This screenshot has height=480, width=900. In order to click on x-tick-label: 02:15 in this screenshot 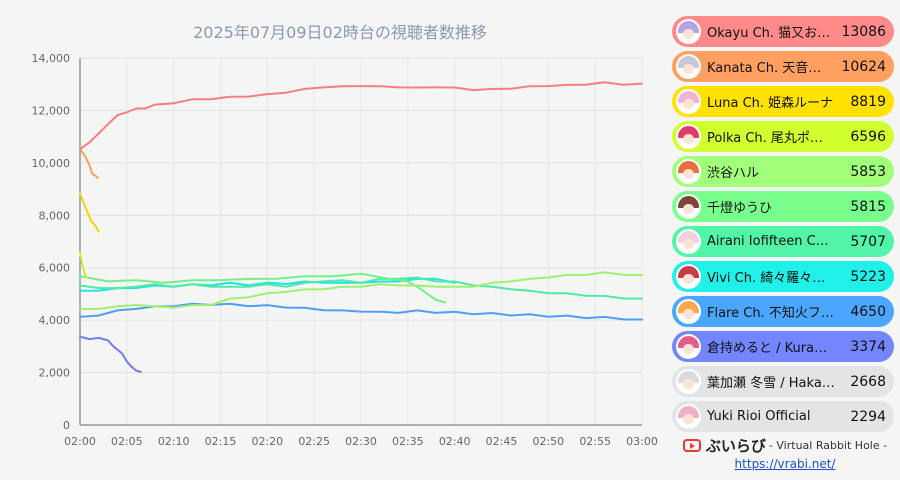, I will do `click(221, 441)`.